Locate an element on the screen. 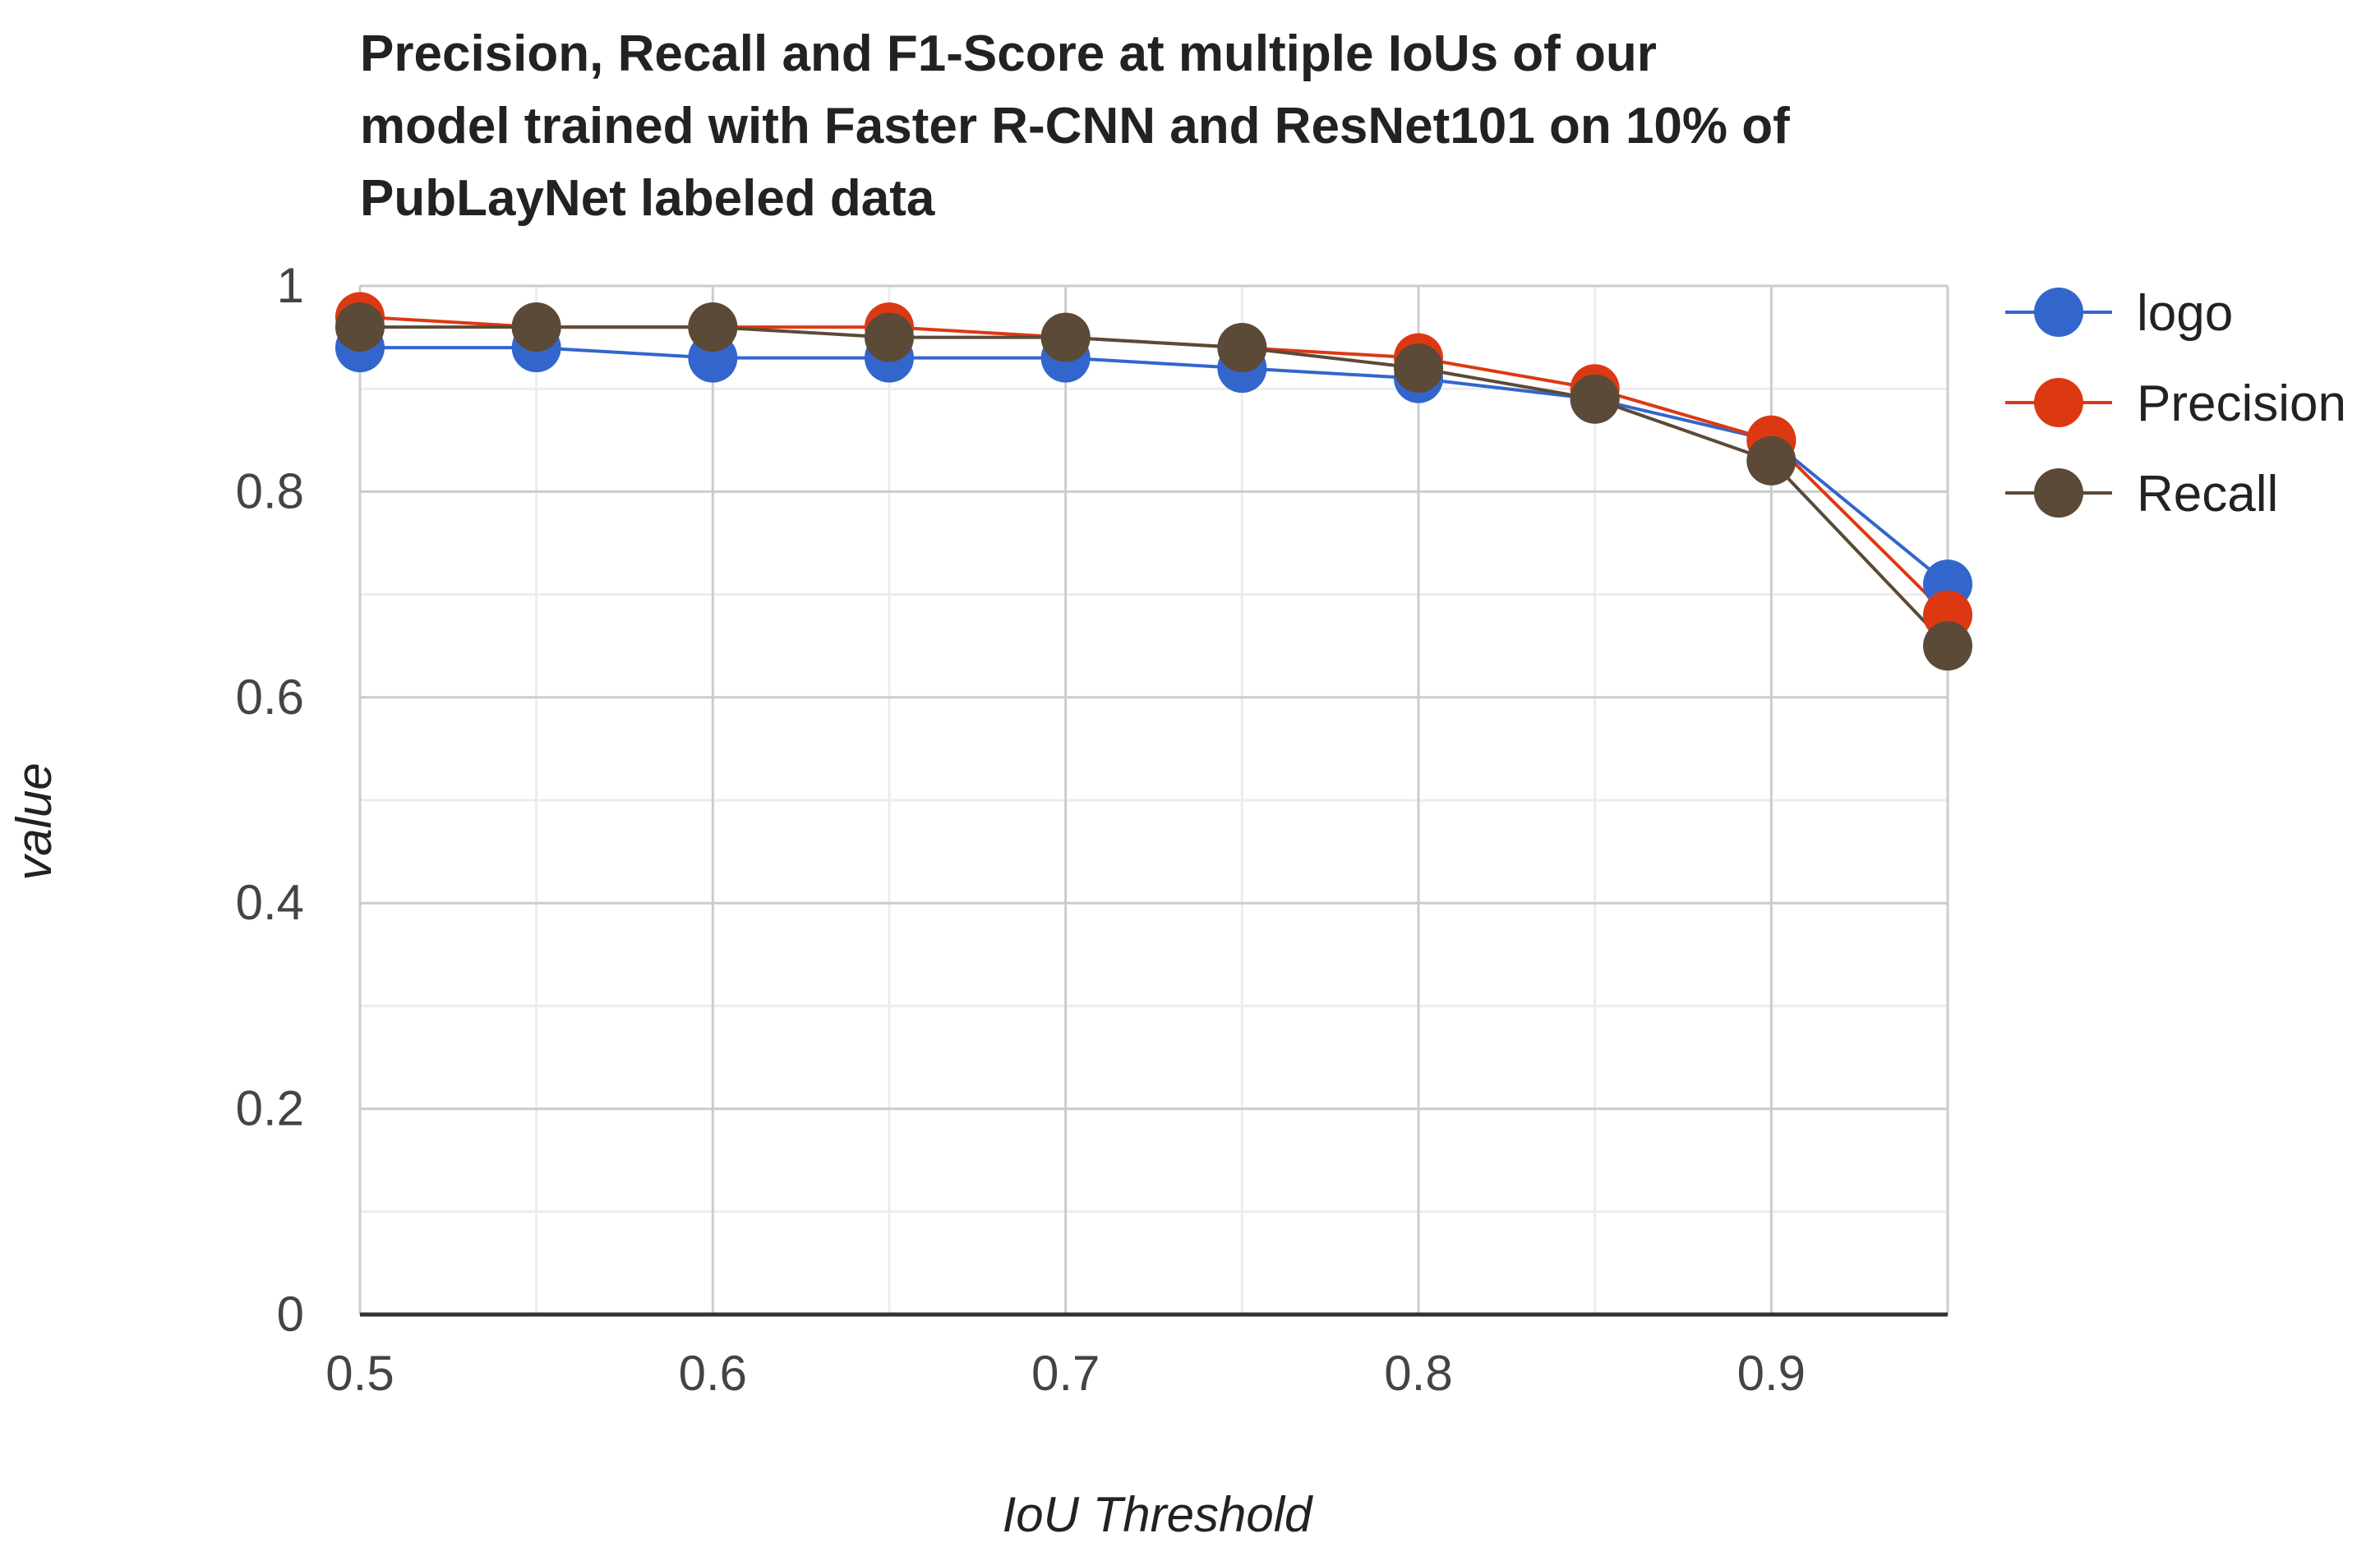 This screenshot has width=2380, height=1561. legend-item-precision: Precision is located at coordinates (2175, 404).